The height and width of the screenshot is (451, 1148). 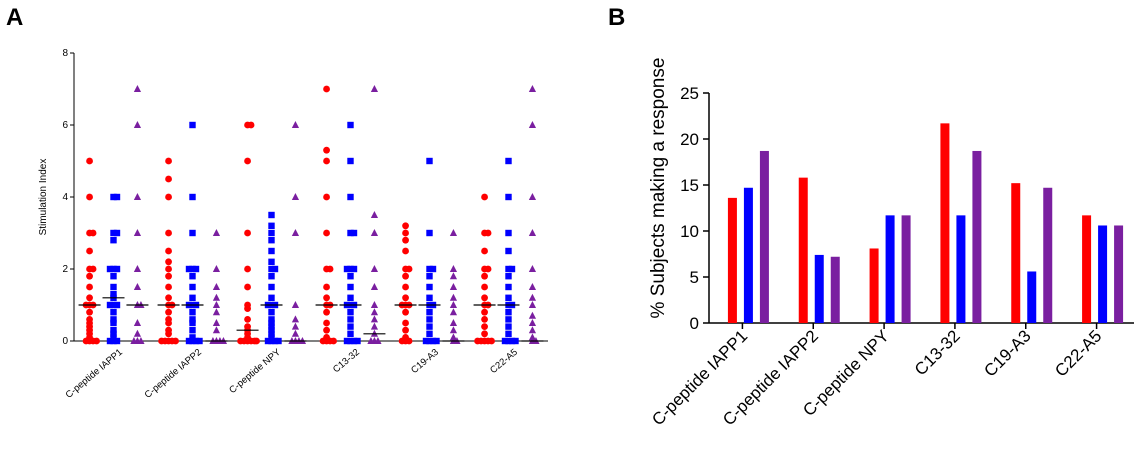 What do you see at coordinates (689, 185) in the screenshot?
I see `y-tick-label: 15` at bounding box center [689, 185].